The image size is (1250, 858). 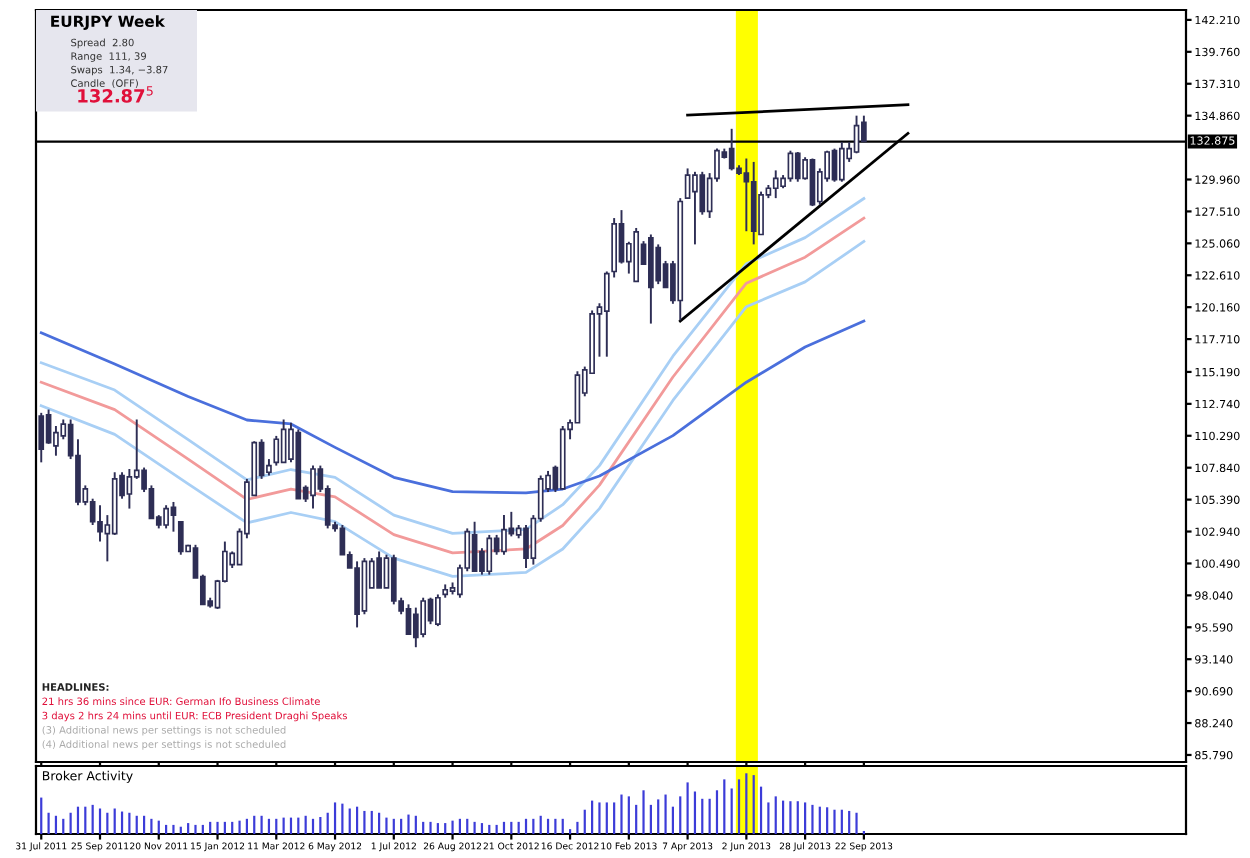 What do you see at coordinates (115, 94) in the screenshot?
I see `annotation: 132.87$^{5}$` at bounding box center [115, 94].